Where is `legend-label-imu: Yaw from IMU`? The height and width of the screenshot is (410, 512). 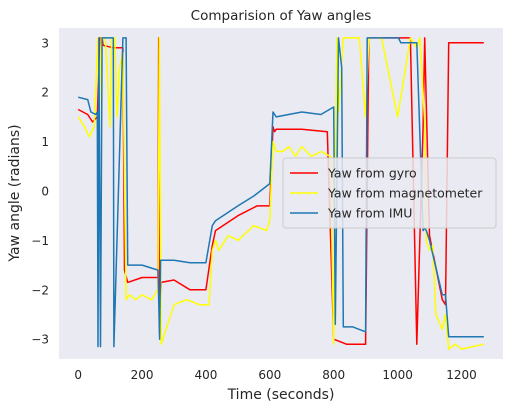
legend-label-imu: Yaw from IMU is located at coordinates (369, 213).